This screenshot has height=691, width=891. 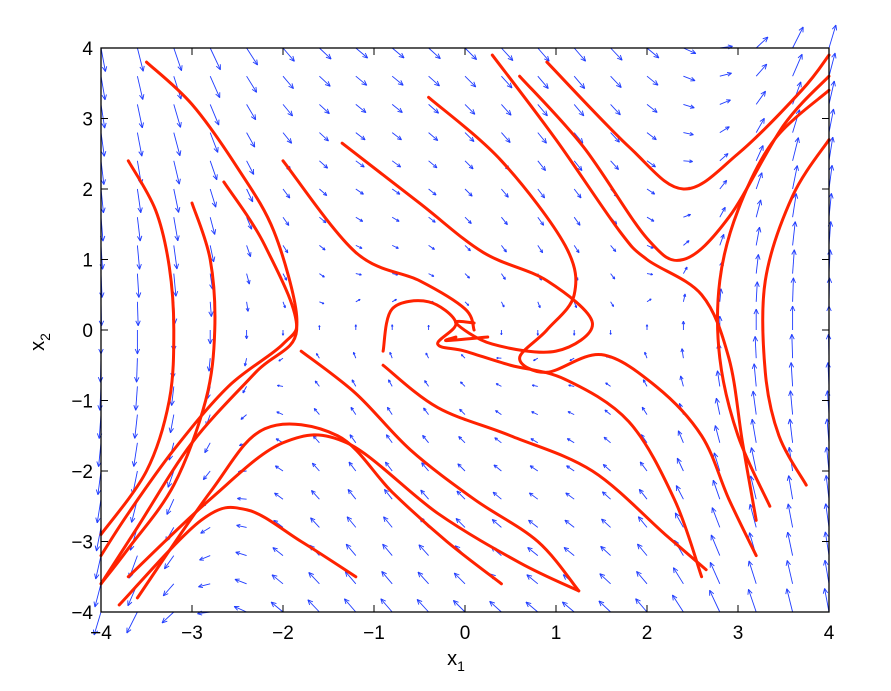 I want to click on x-tick-label: 2, so click(x=647, y=633).